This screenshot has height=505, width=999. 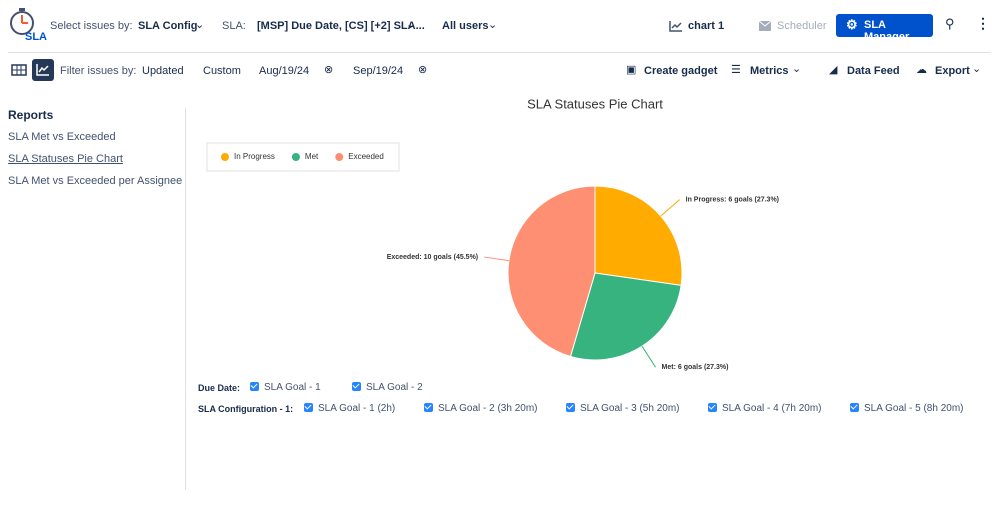 What do you see at coordinates (432, 257) in the screenshot?
I see `data-label: Exceeded: 10 goals (45.5%)` at bounding box center [432, 257].